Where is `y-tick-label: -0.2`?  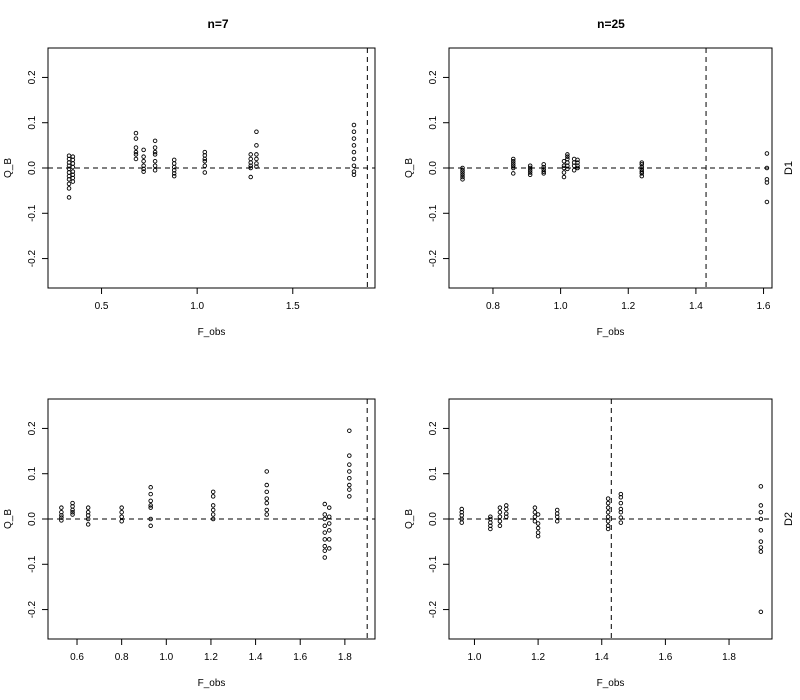
y-tick-label: -0.2 is located at coordinates (433, 610).